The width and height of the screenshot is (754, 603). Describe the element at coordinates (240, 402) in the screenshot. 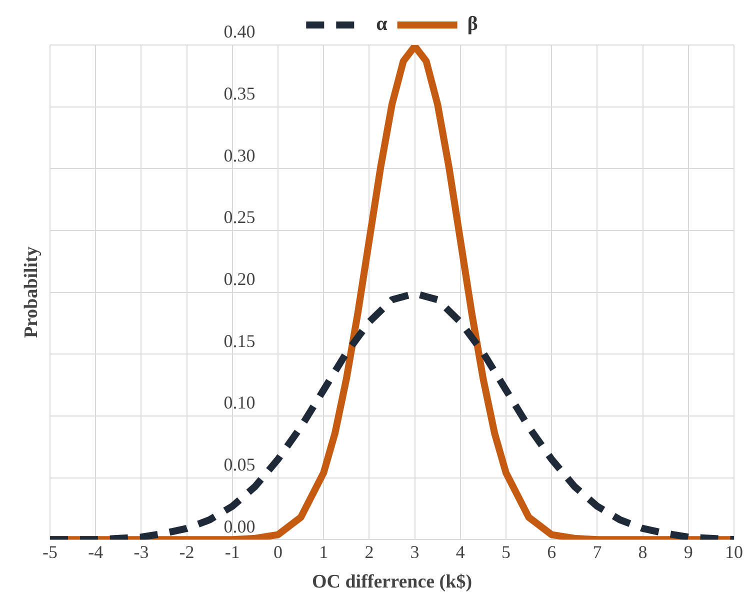

I see `y-tick-label: 0.10` at that location.